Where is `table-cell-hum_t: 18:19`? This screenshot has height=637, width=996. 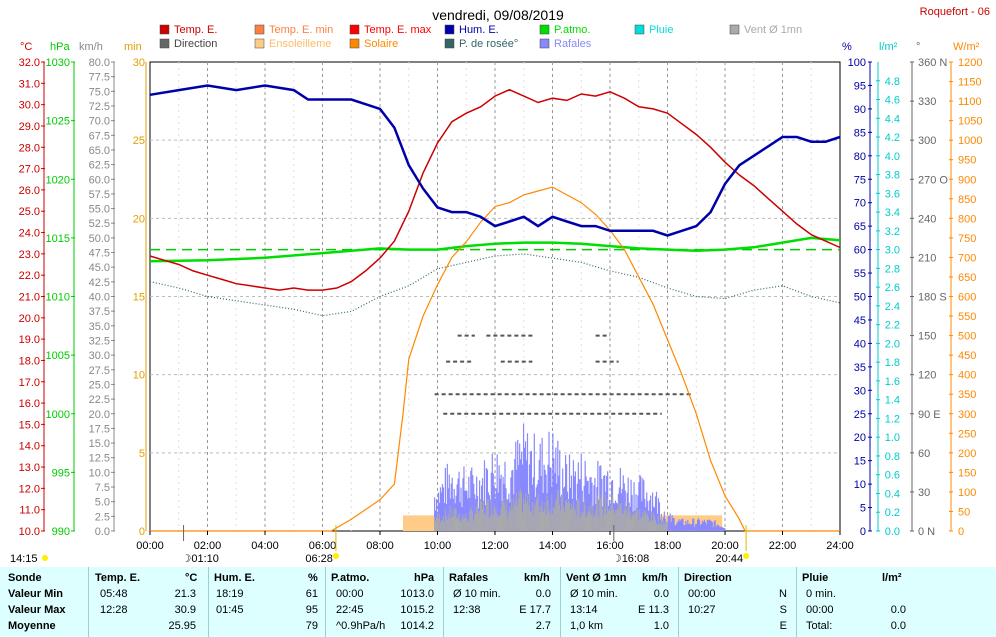
table-cell-hum_t: 18:19 is located at coordinates (230, 594).